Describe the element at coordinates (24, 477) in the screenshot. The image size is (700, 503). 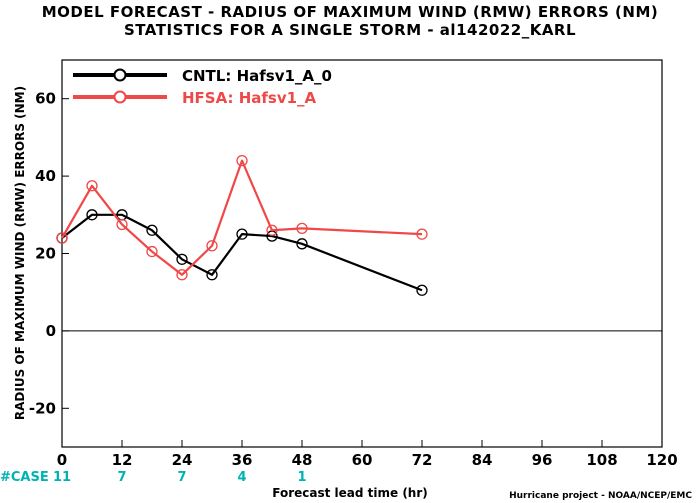
I see `case-count-label: #CASE` at that location.